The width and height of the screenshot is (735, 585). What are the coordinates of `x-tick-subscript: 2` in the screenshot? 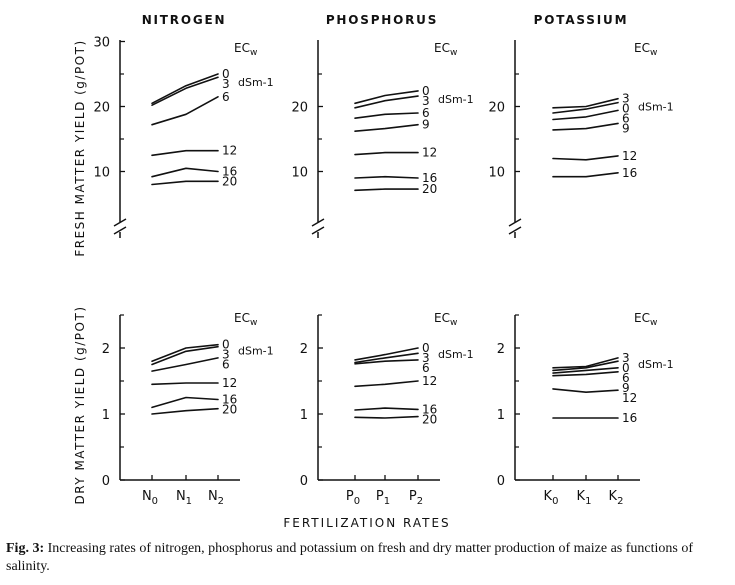 It's located at (221, 501).